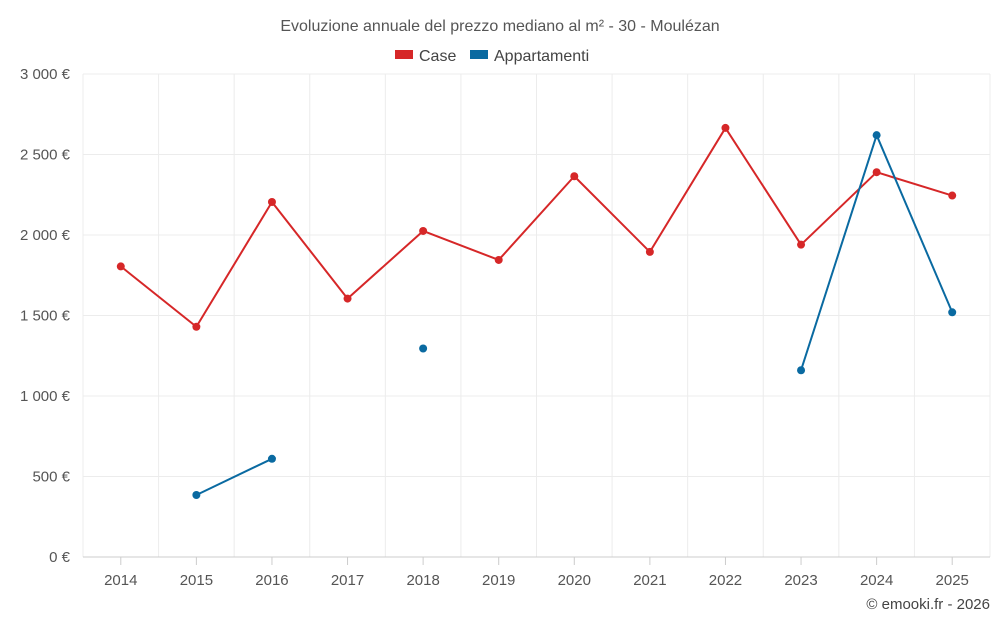  I want to click on legend-label-appartamenti: Appartamenti, so click(541, 56).